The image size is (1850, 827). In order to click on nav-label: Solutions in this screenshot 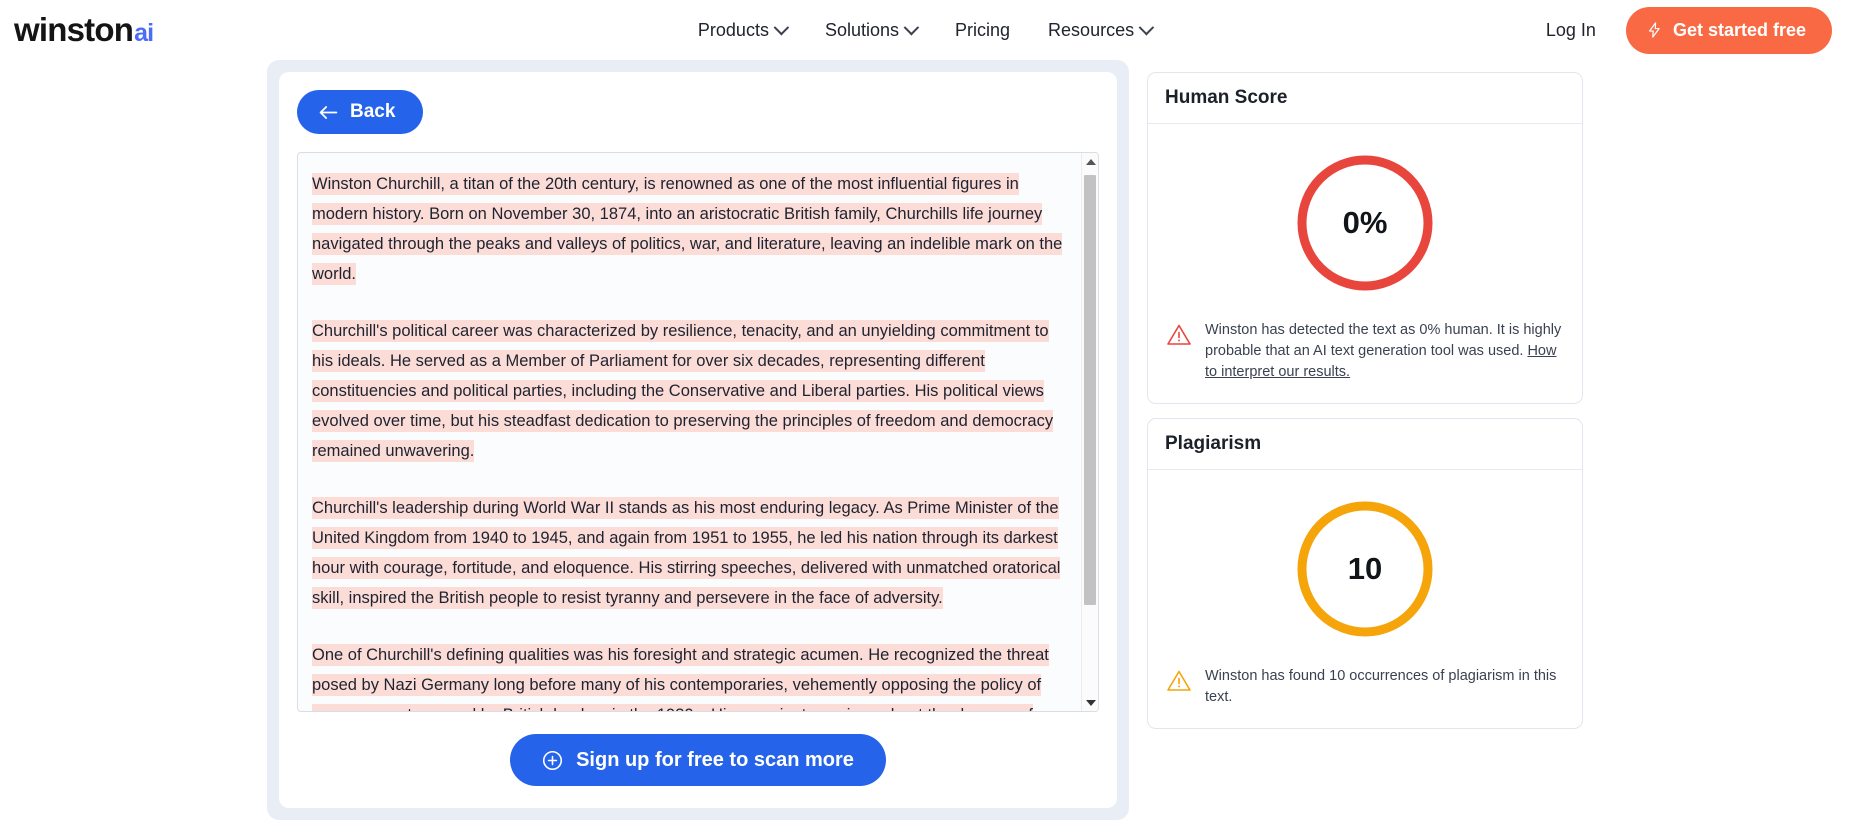, I will do `click(862, 29)`.